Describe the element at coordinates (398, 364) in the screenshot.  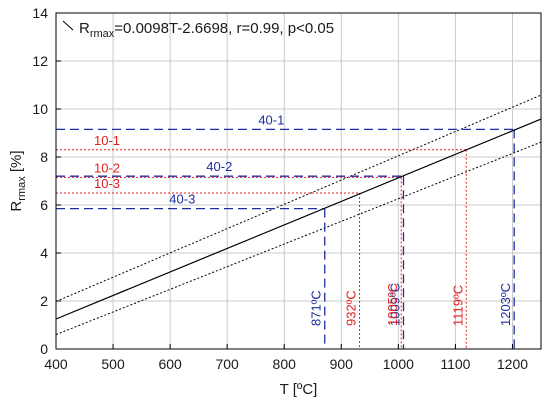
I see `x-tick-label: 1000` at that location.